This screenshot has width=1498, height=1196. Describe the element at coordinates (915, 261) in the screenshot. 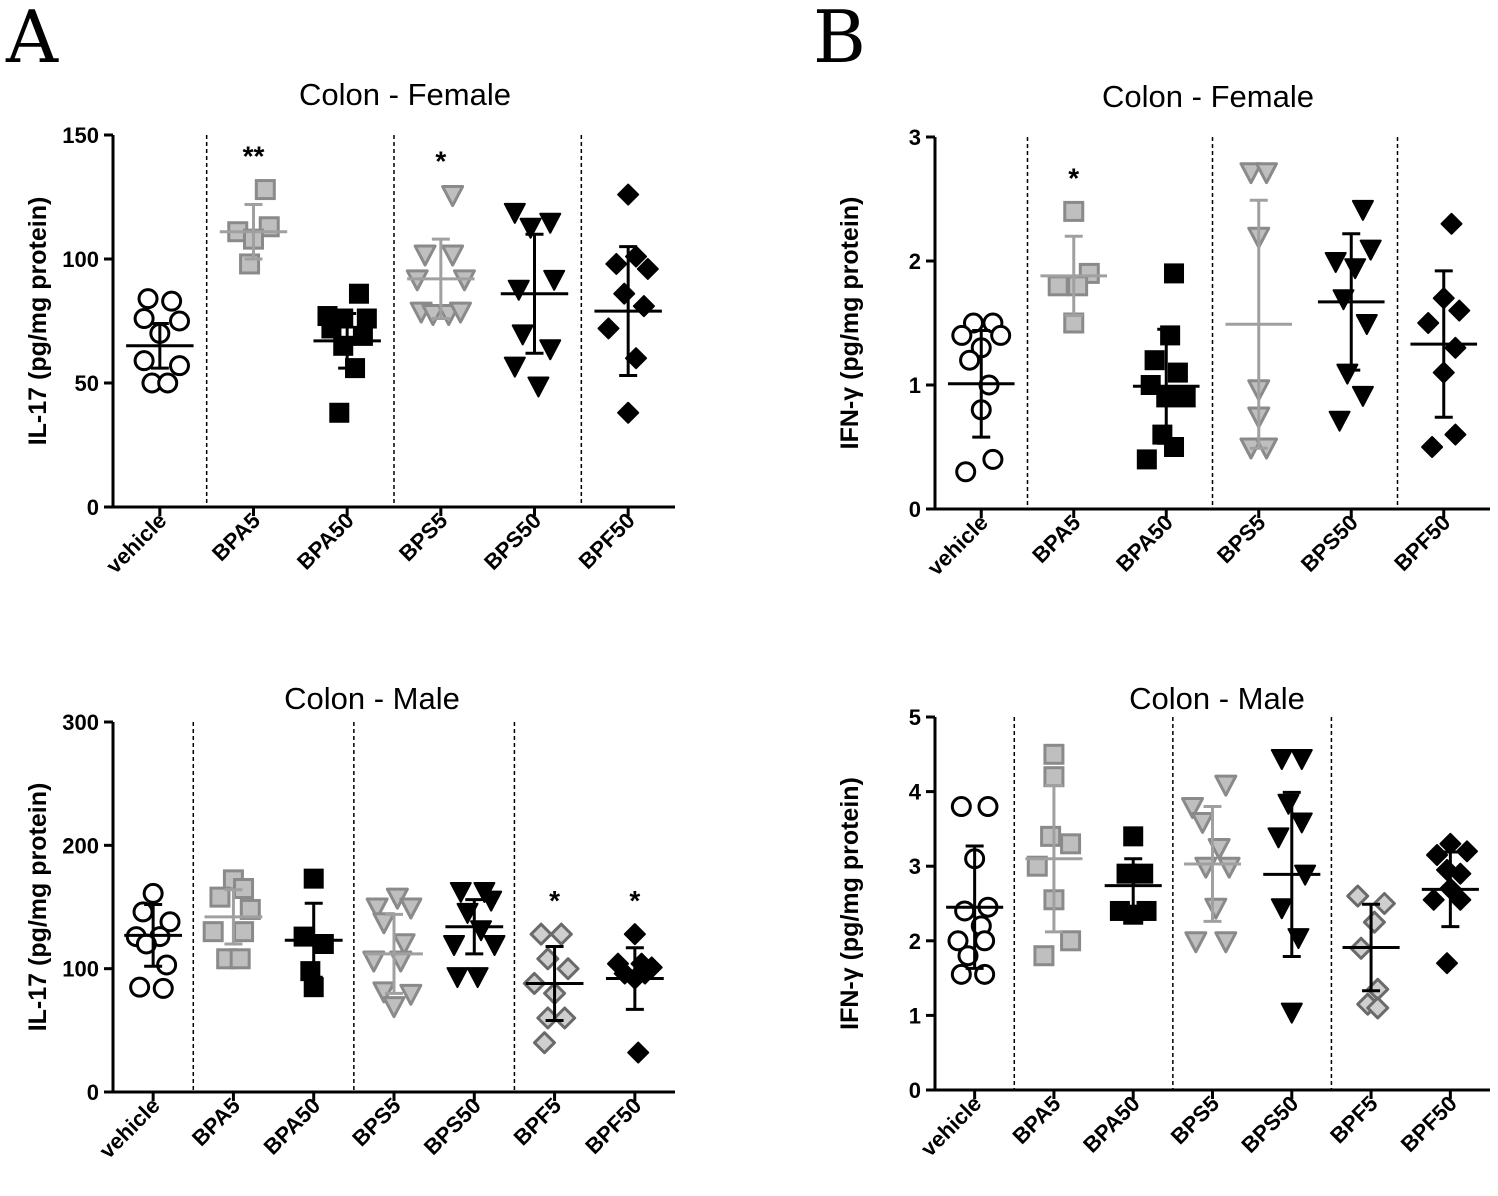

I see `y-tick-label: 2` at that location.